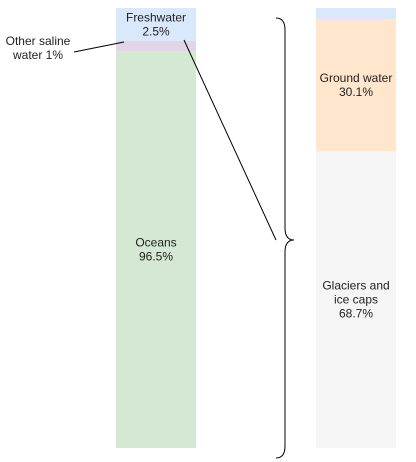  What do you see at coordinates (356, 92) in the screenshot?
I see `ground-water-label-line: 30.1%` at bounding box center [356, 92].